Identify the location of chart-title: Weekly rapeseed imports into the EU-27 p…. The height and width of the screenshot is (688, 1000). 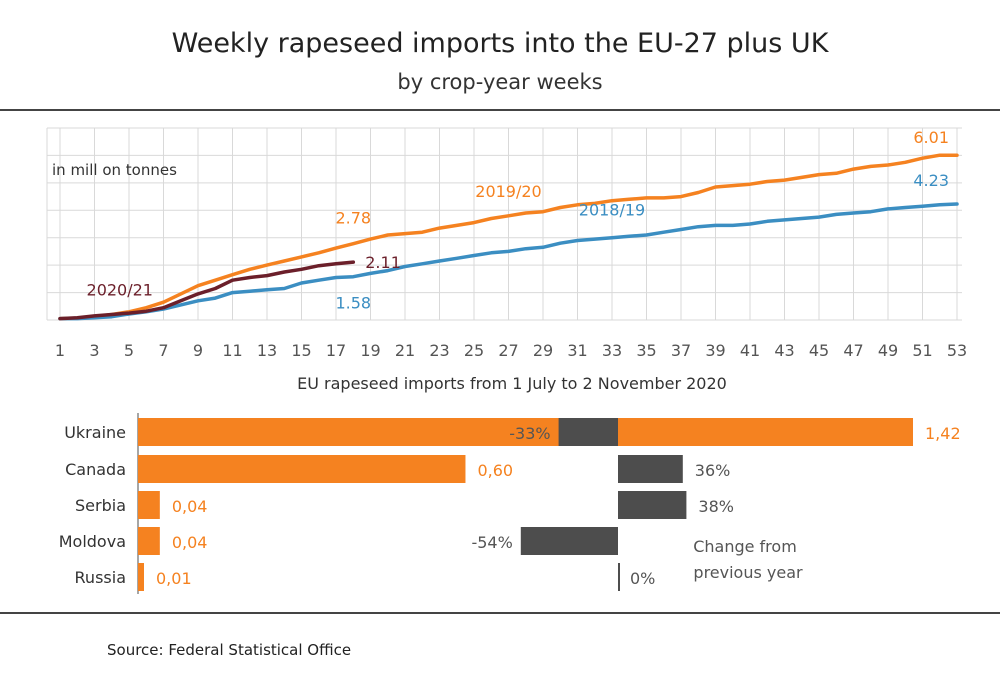
(500, 43).